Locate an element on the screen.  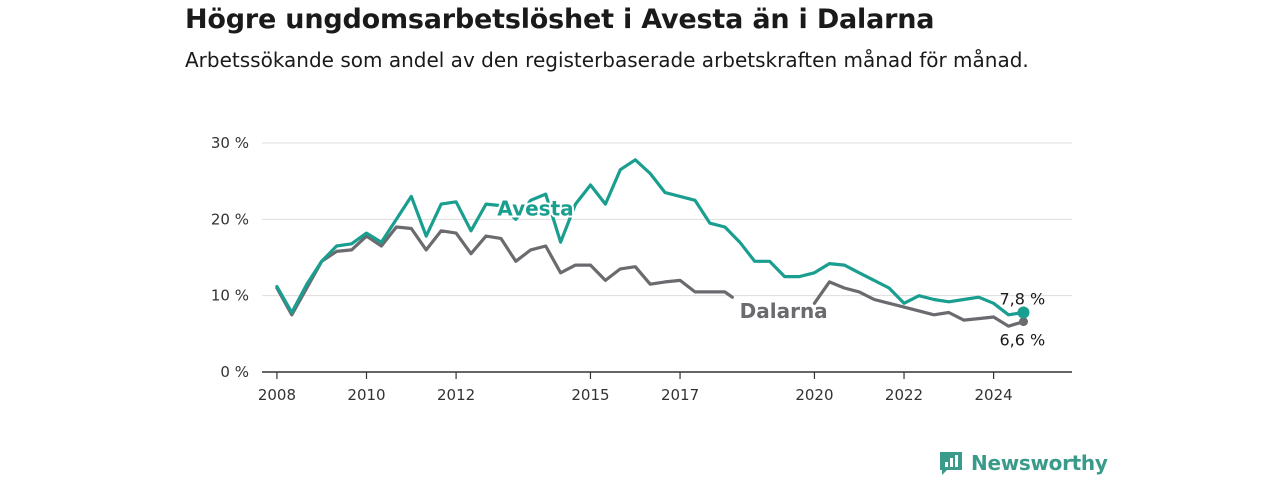
y-tick-label: 30 % is located at coordinates (230, 143).